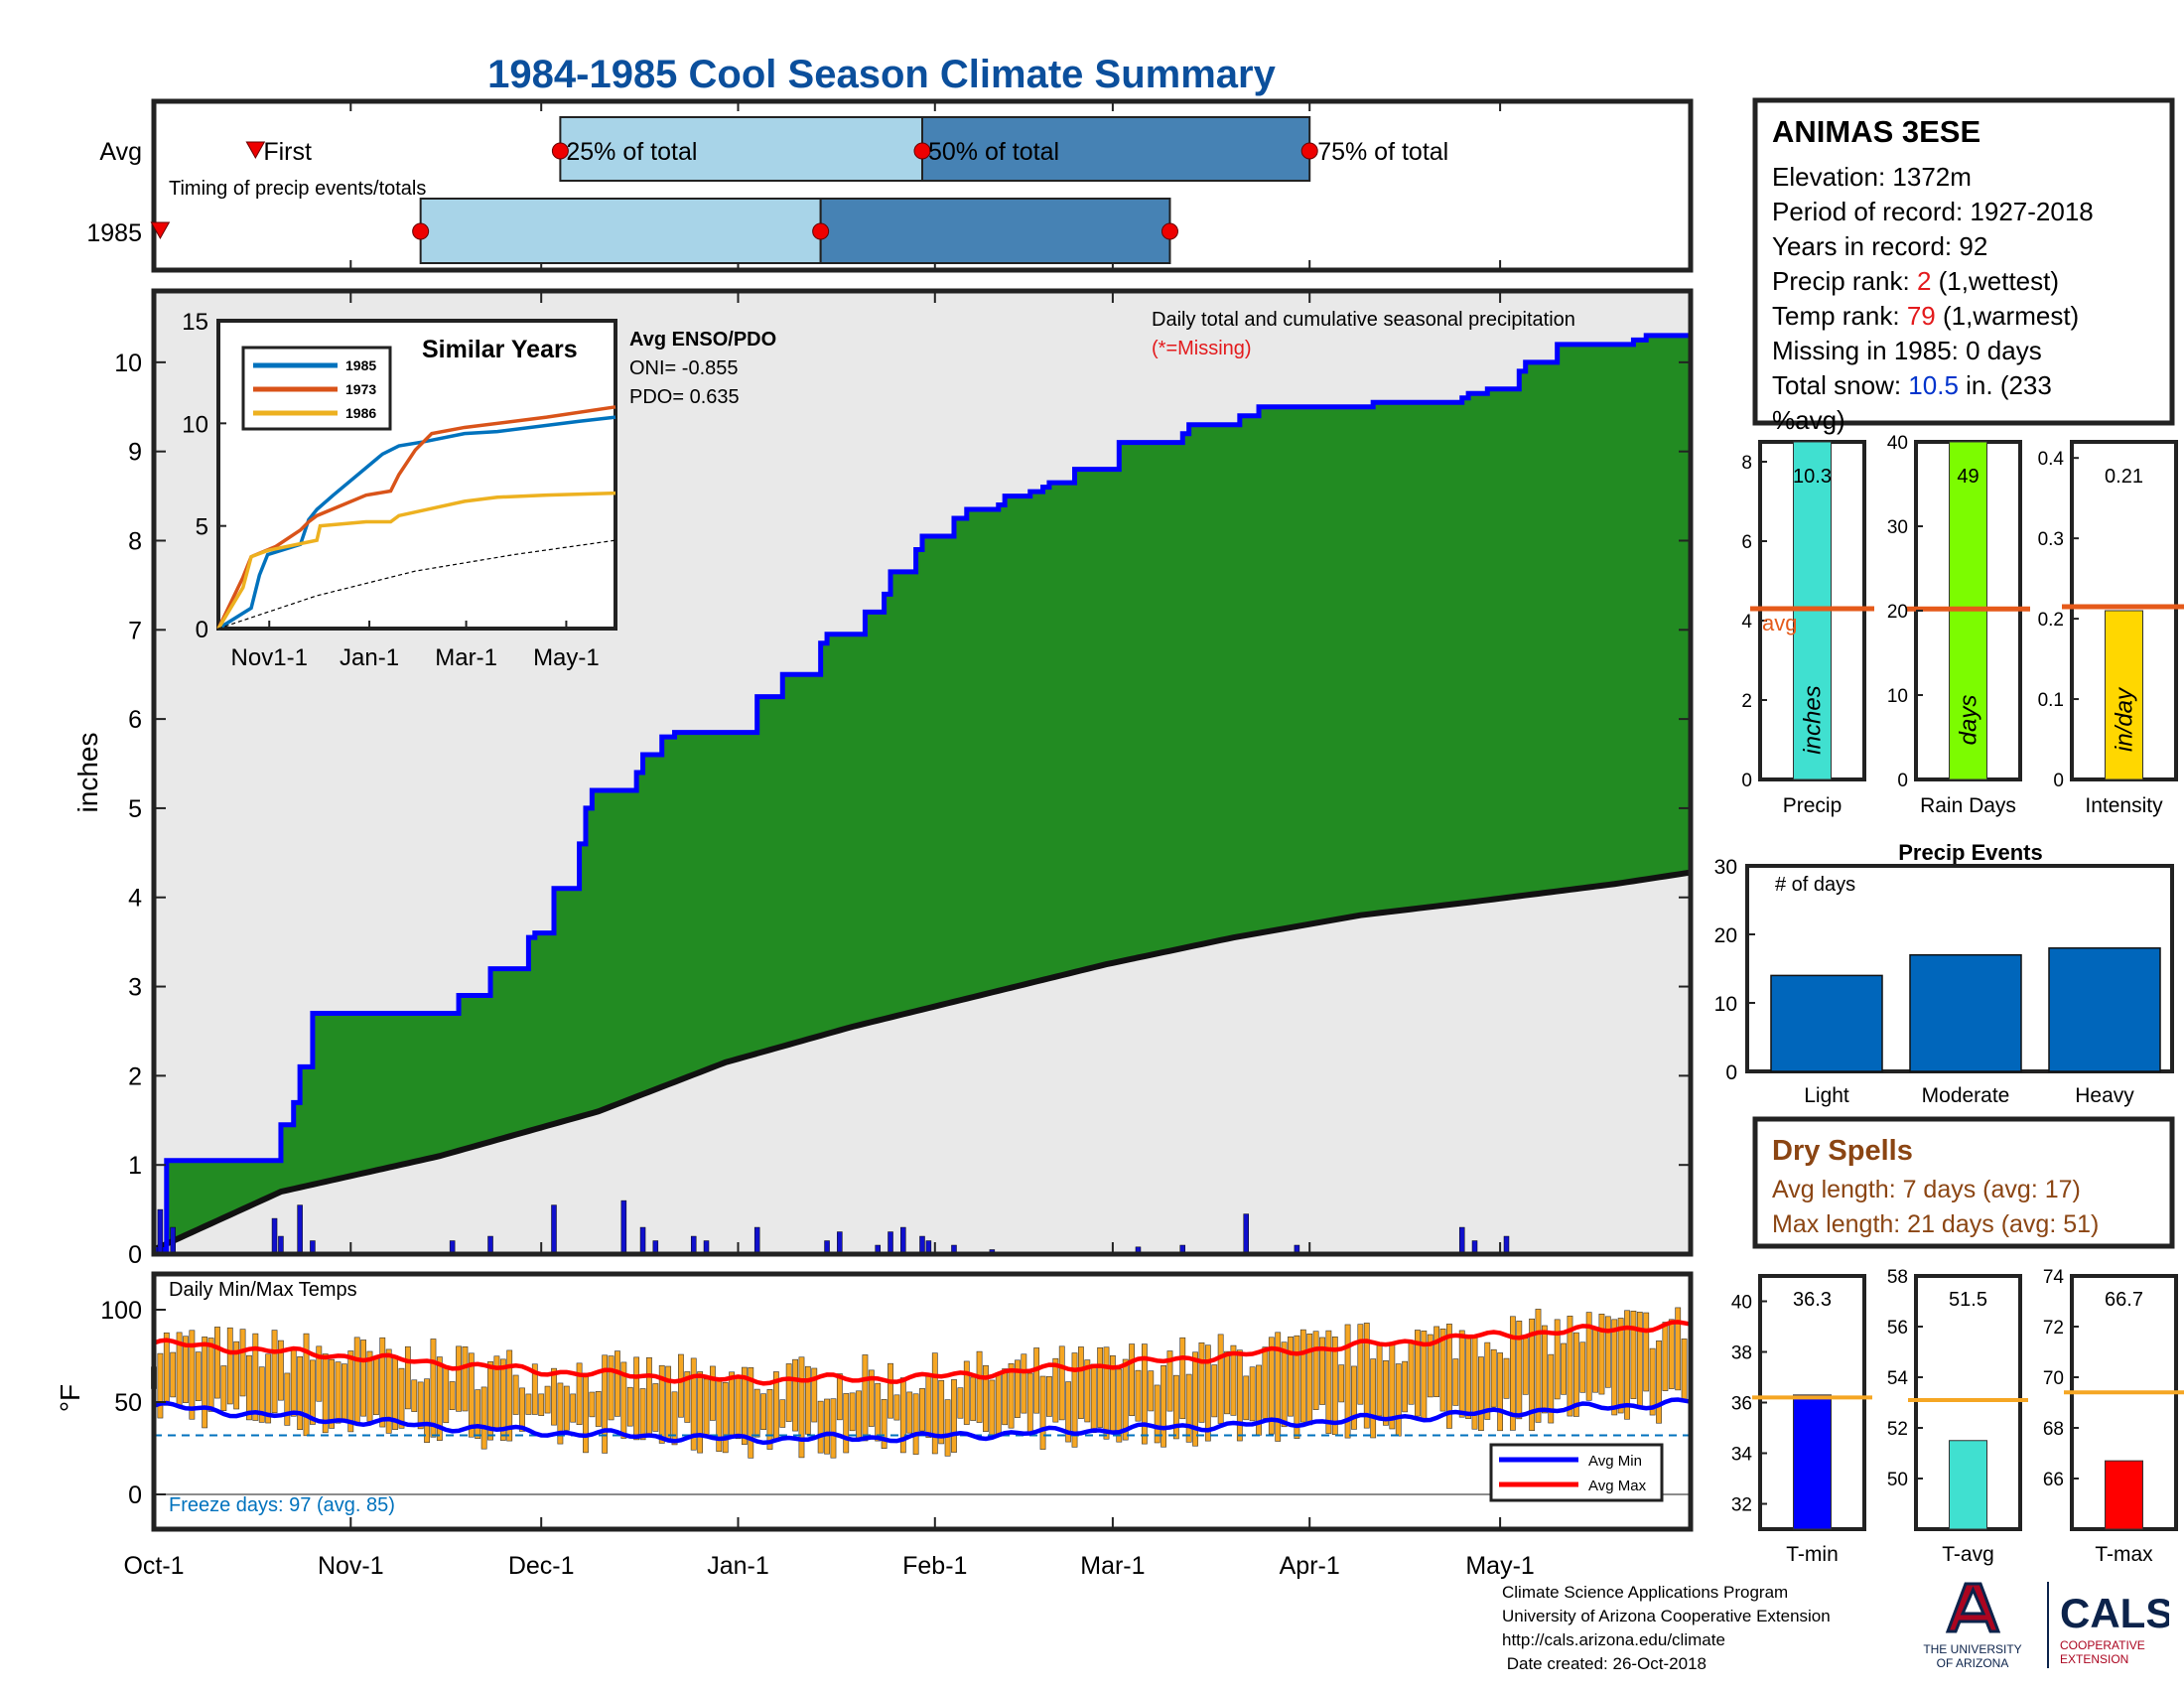 The width and height of the screenshot is (2184, 1693). Describe the element at coordinates (1309, 151) in the screenshot. I see `timing-marker-p75` at that location.